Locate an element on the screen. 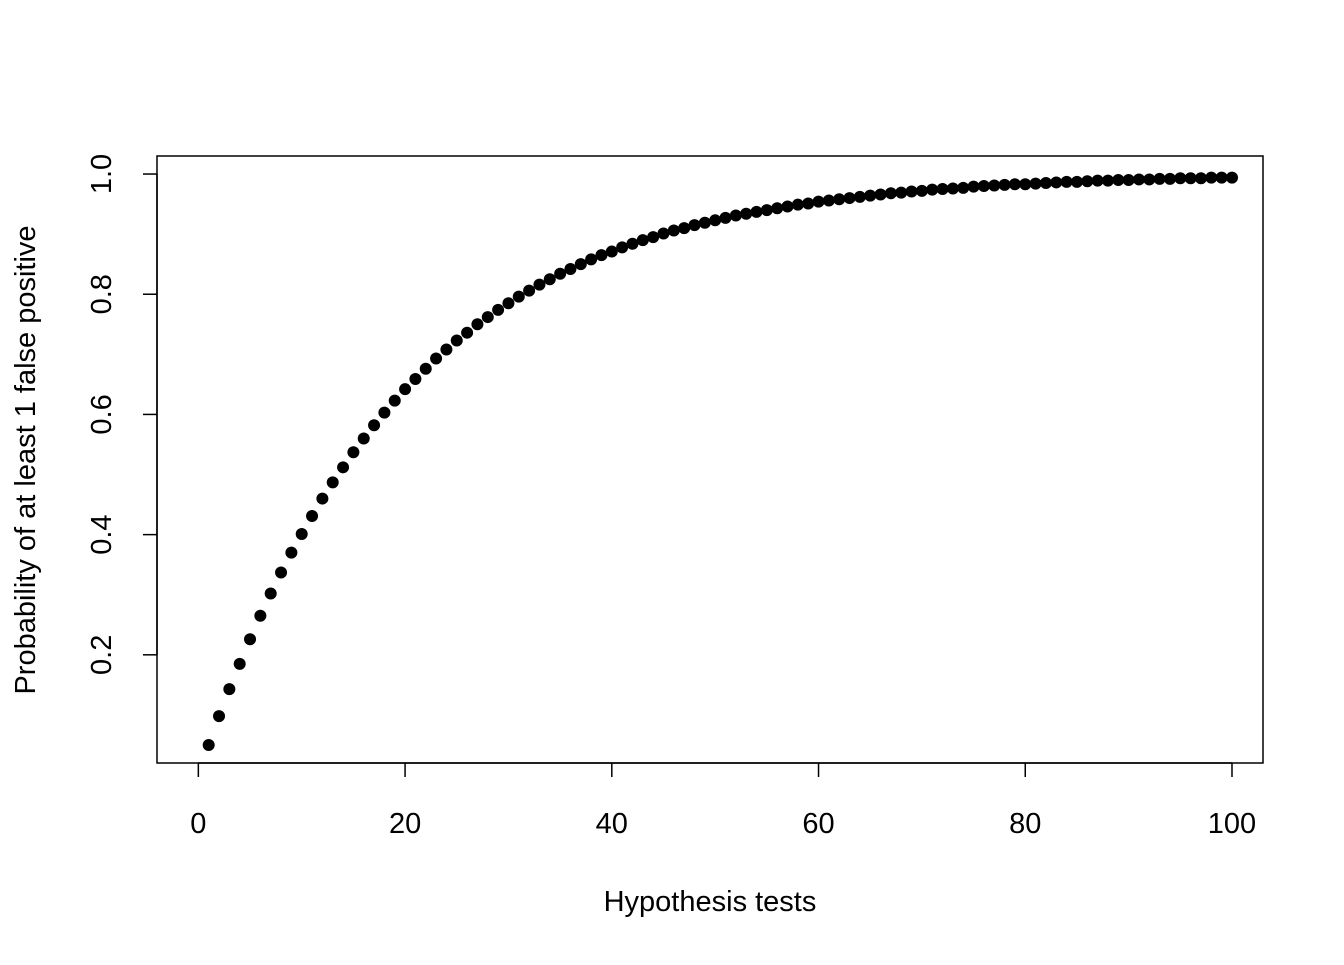 Image resolution: width=1344 pixels, height=965 pixels. y-axis: 0.2 0.4 0.6 0.8 1.0 is located at coordinates (122, 414).